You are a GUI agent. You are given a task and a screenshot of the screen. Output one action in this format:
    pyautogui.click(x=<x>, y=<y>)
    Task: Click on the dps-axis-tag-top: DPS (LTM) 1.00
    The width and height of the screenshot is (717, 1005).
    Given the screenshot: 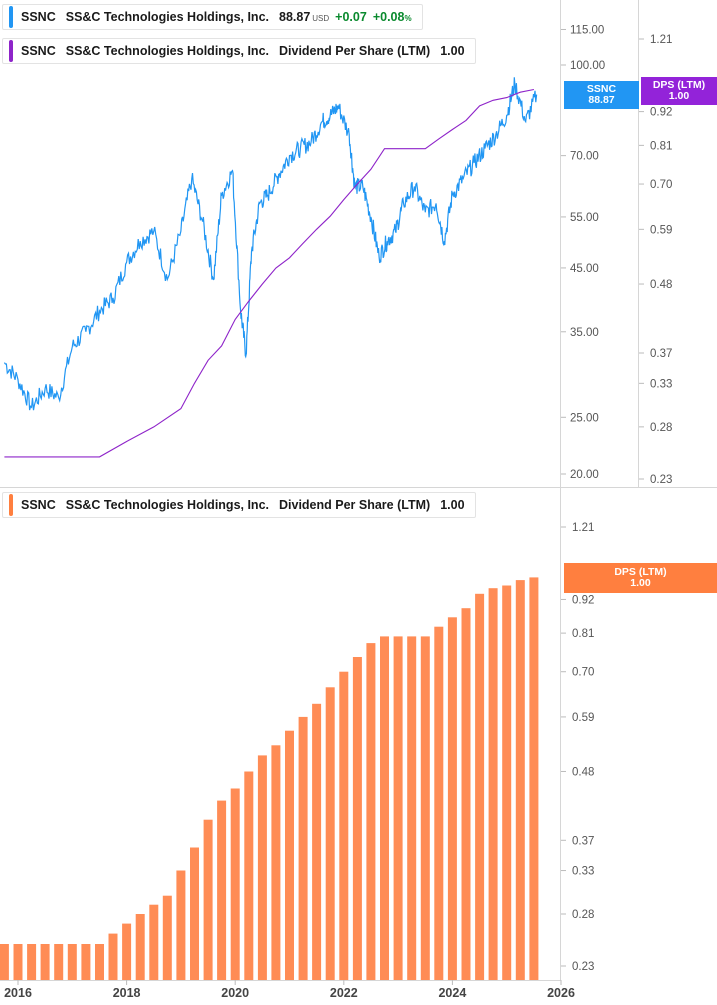 What is the action you would take?
    pyautogui.click(x=679, y=91)
    